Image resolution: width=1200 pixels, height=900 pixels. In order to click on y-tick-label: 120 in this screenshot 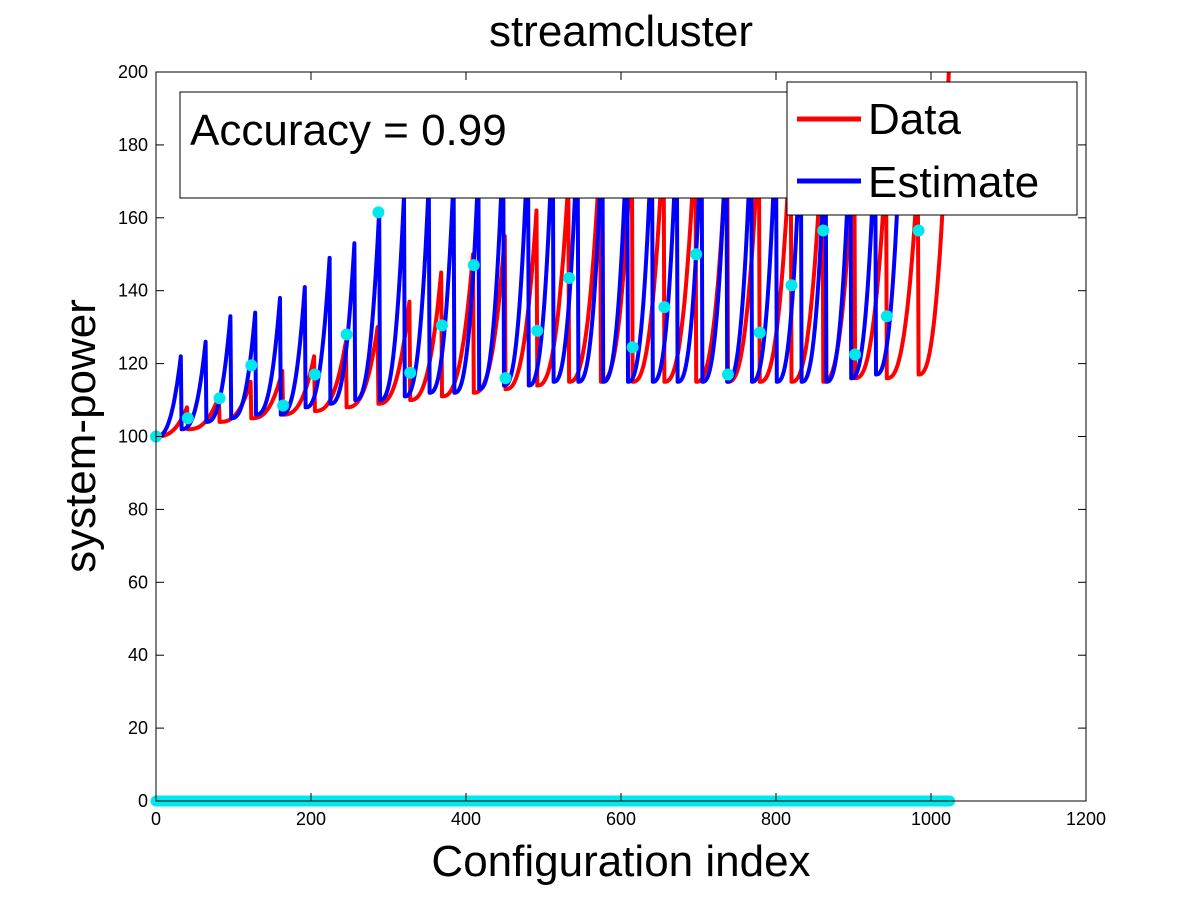, I will do `click(133, 364)`.